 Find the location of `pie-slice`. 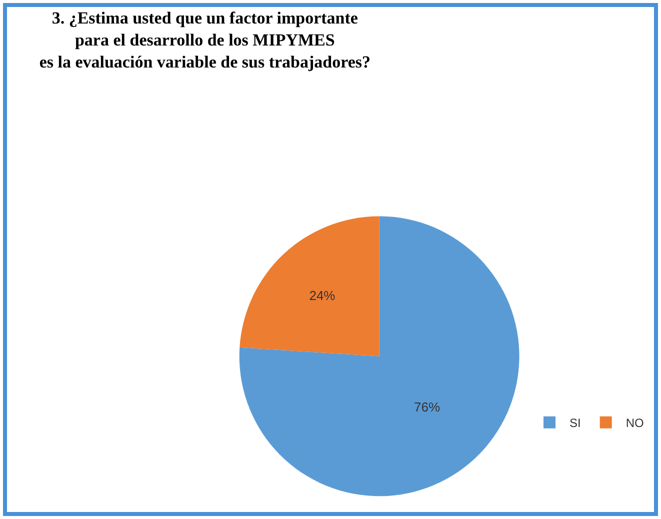

pie-slice is located at coordinates (310, 286).